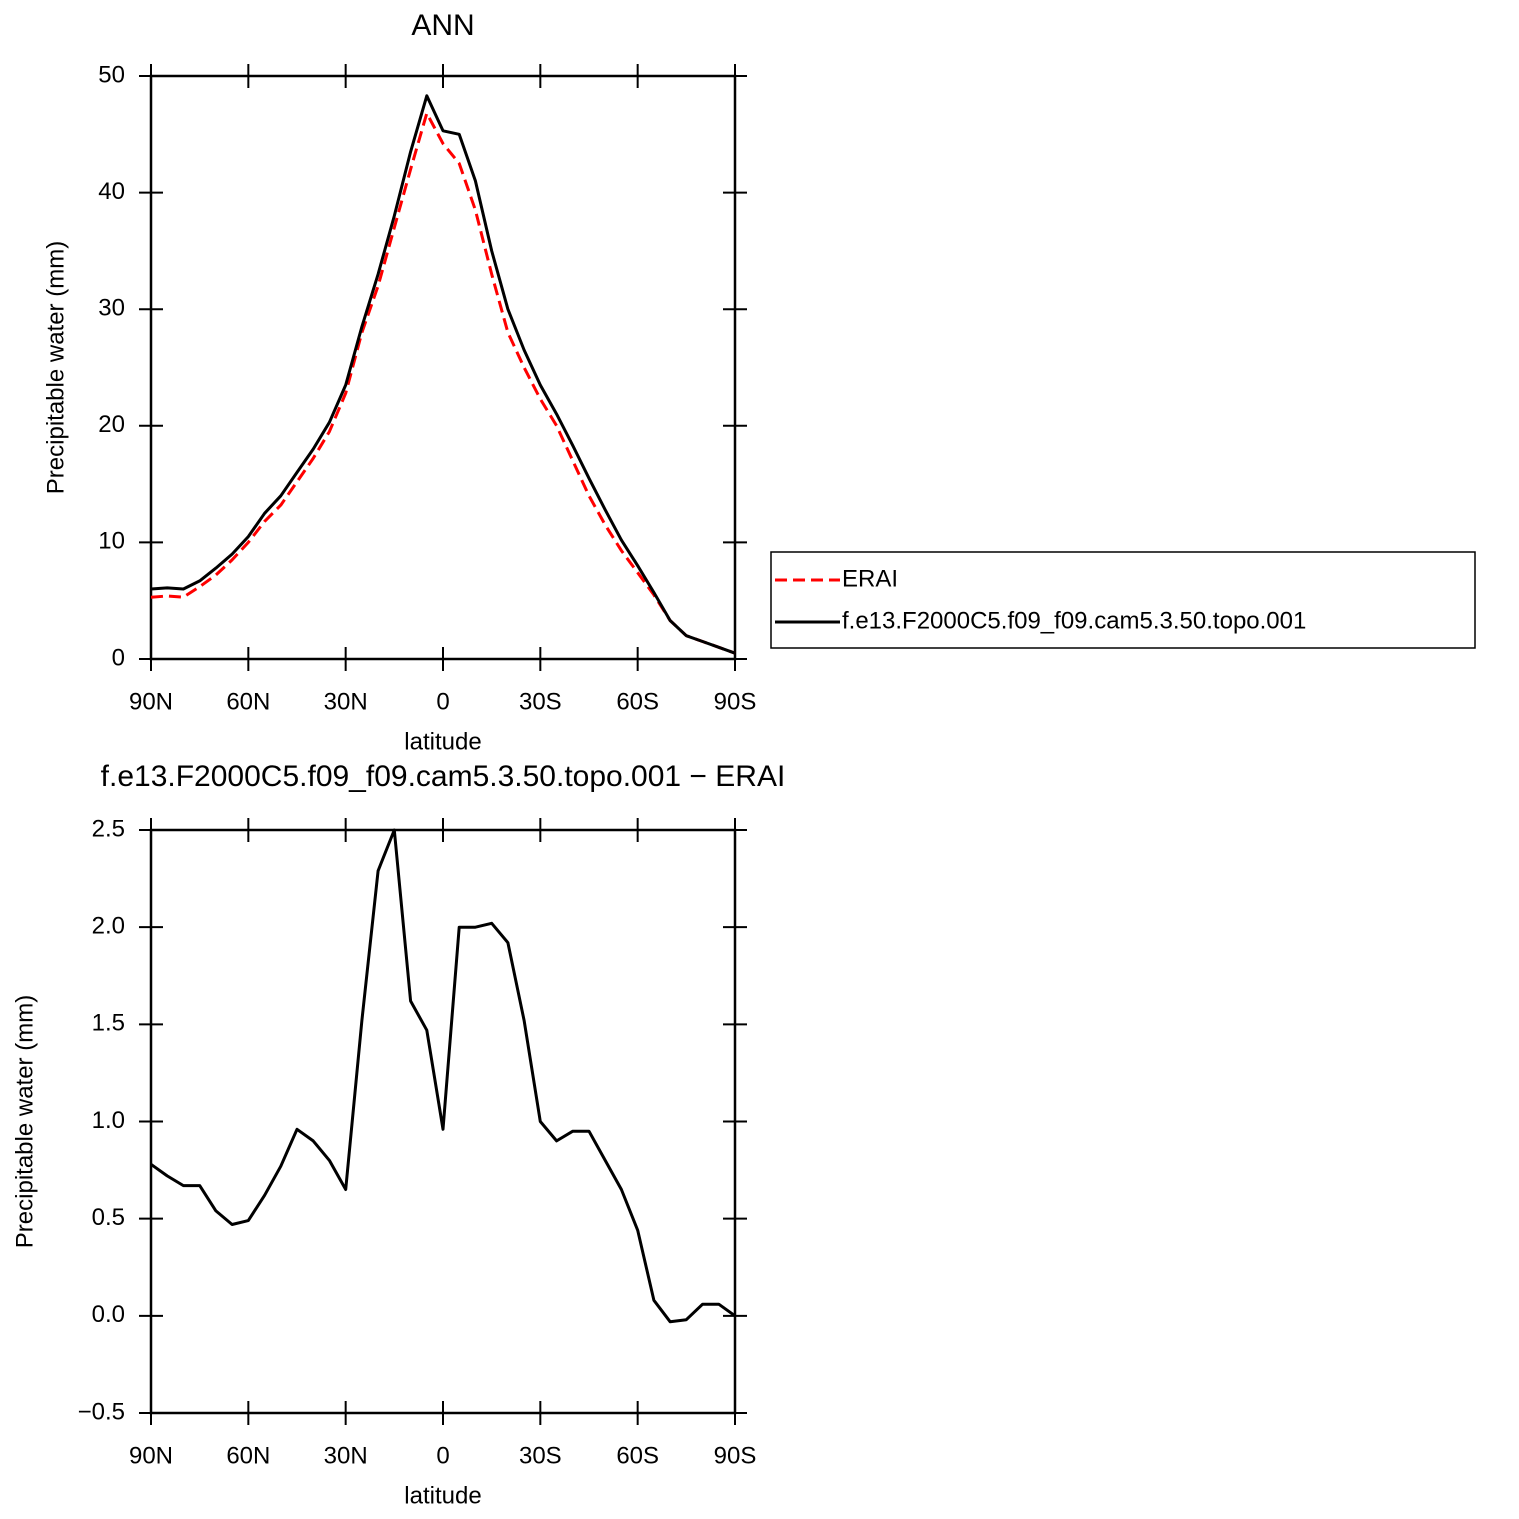 This screenshot has height=1519, width=1519. I want to click on y-tick-label: 2.0, so click(108, 926).